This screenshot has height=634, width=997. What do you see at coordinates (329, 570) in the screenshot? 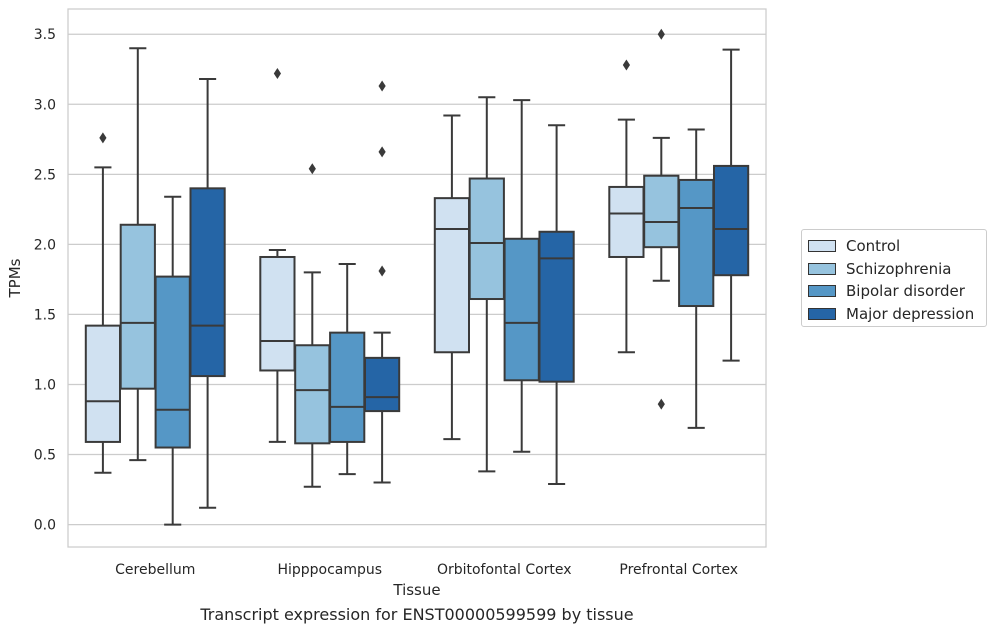
I see `x-tick-label: Hipppocampus` at bounding box center [329, 570].